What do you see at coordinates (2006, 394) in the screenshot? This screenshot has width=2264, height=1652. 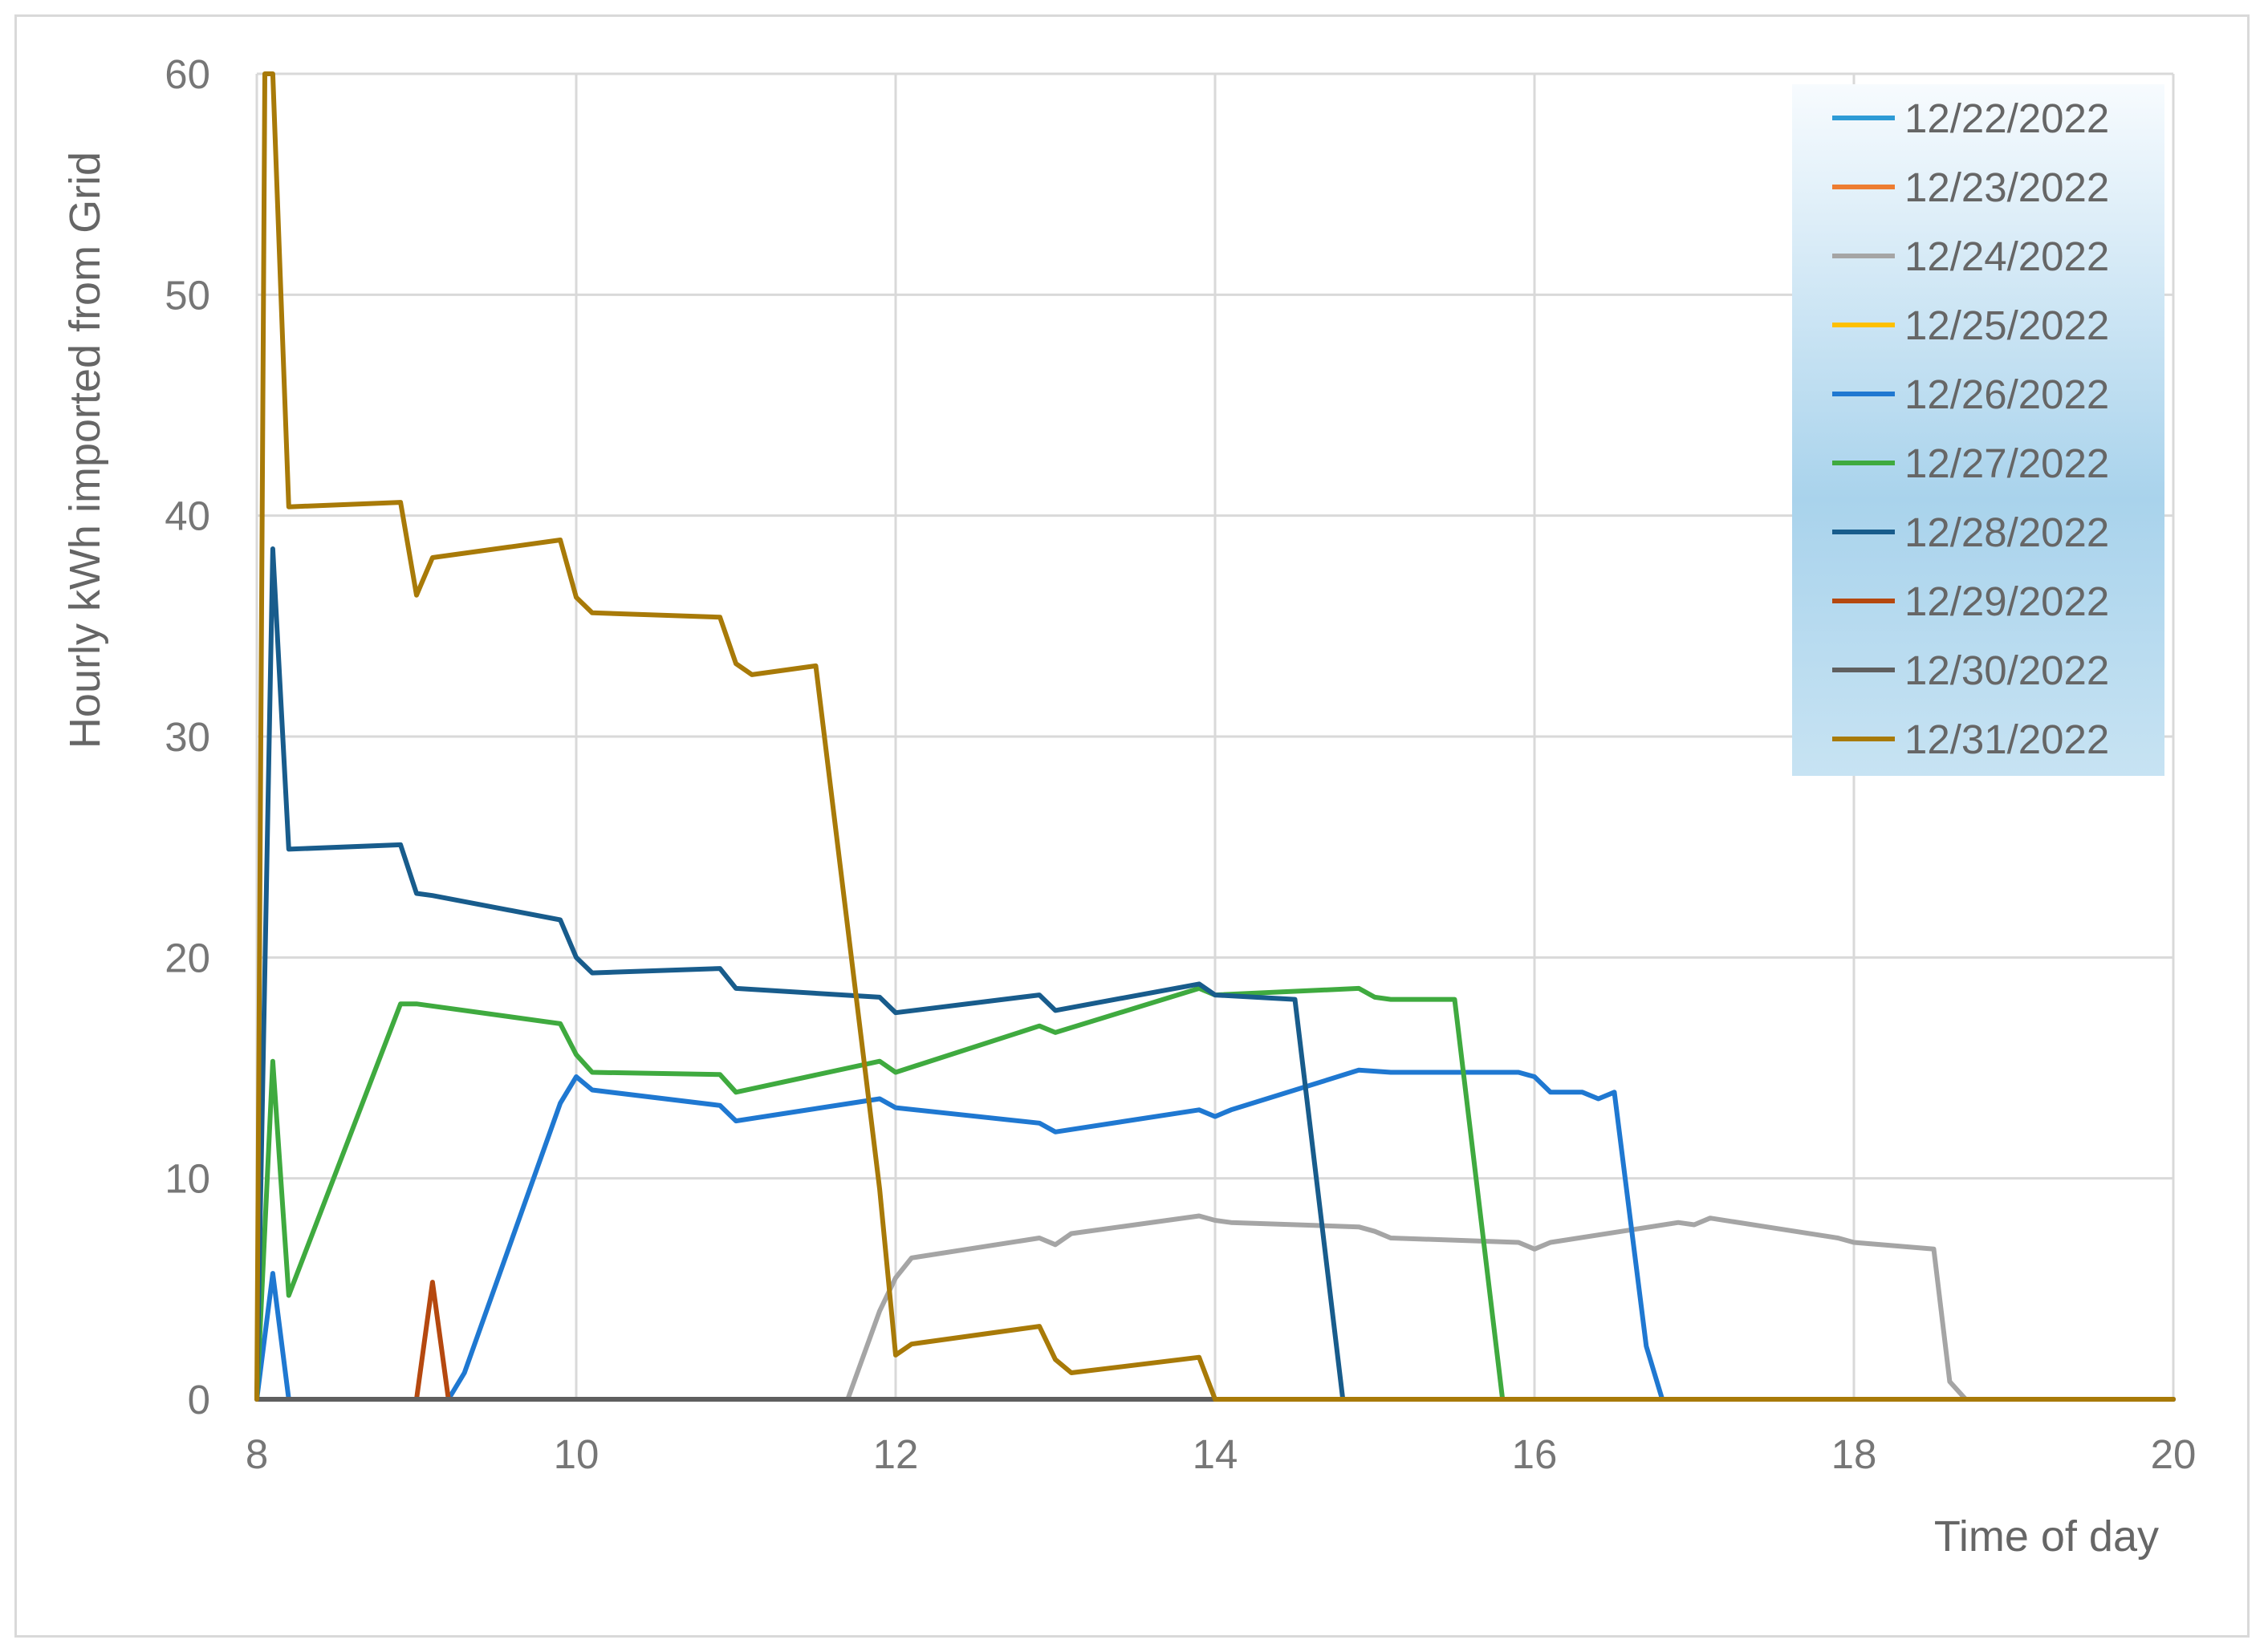 I see `legend-label-12-26-2022: 12/26/2022` at bounding box center [2006, 394].